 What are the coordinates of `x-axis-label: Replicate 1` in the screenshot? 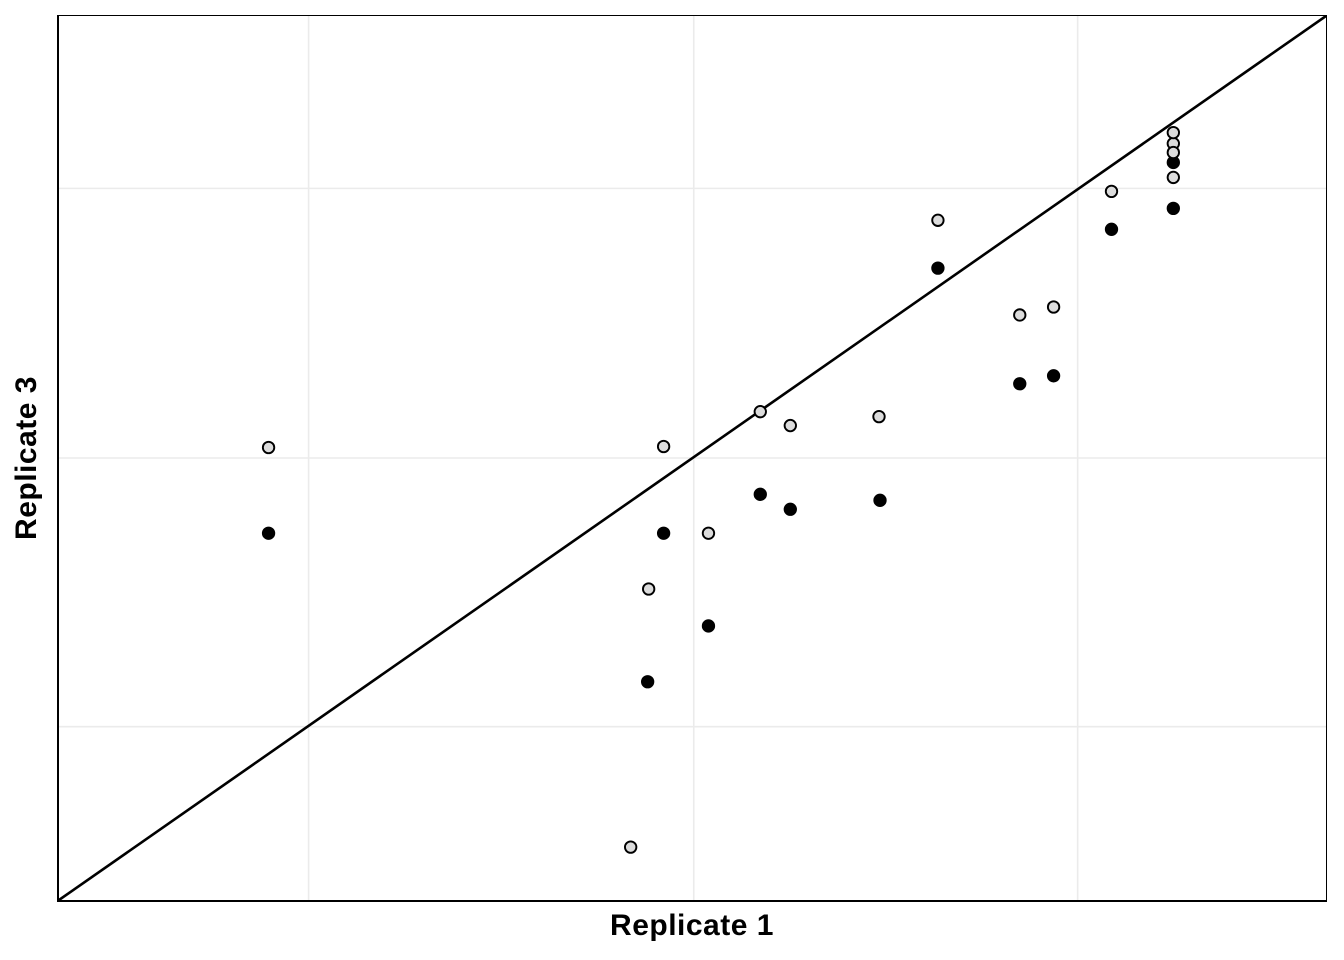 It's located at (692, 925).